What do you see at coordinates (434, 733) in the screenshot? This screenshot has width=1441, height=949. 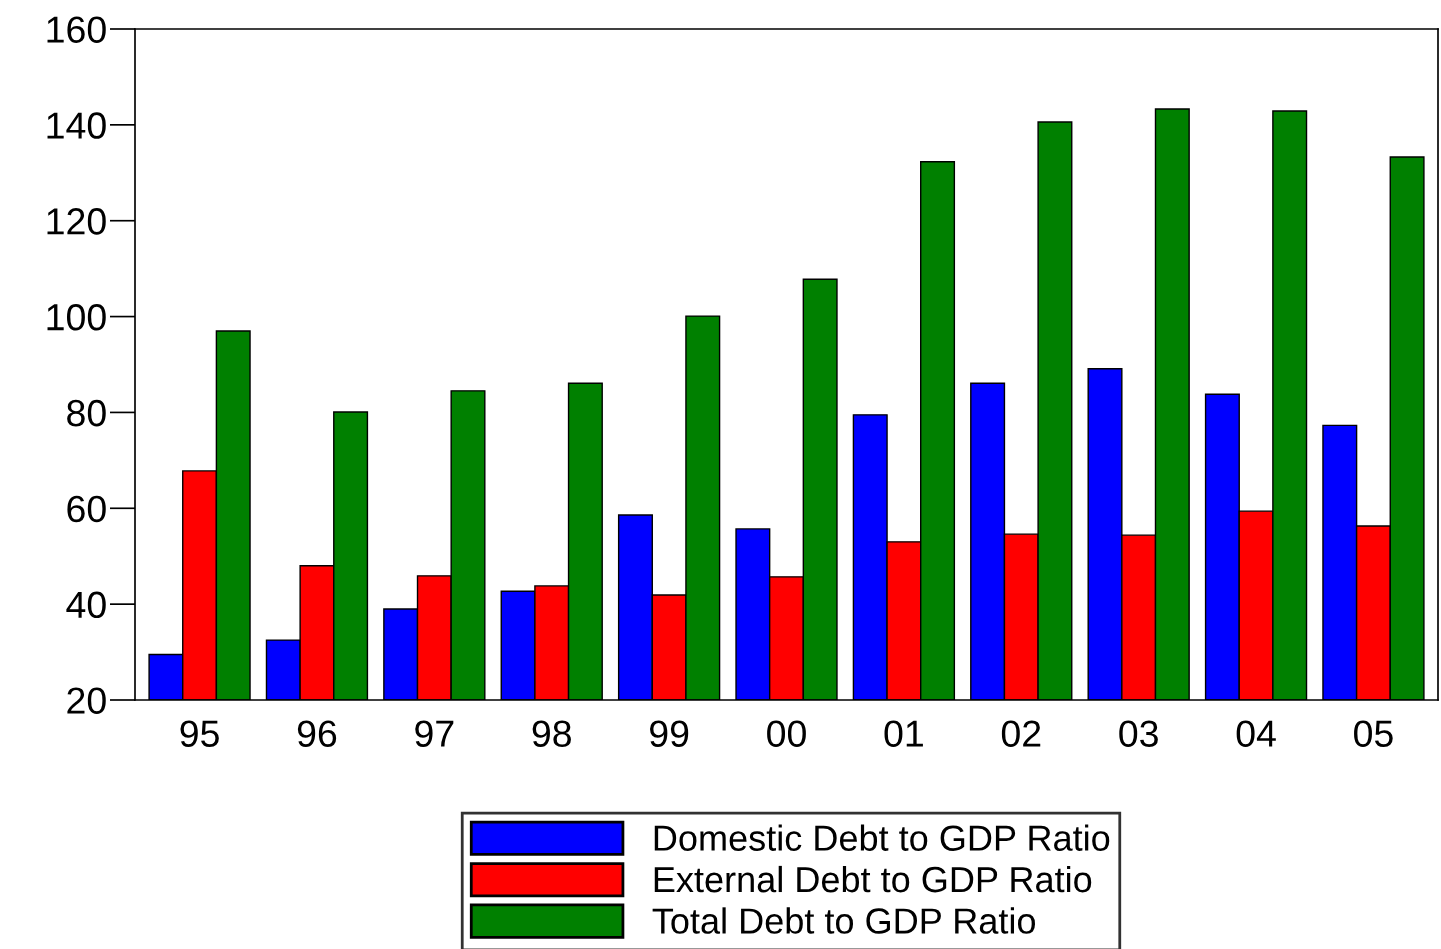 I see `x-tick-label: 97` at bounding box center [434, 733].